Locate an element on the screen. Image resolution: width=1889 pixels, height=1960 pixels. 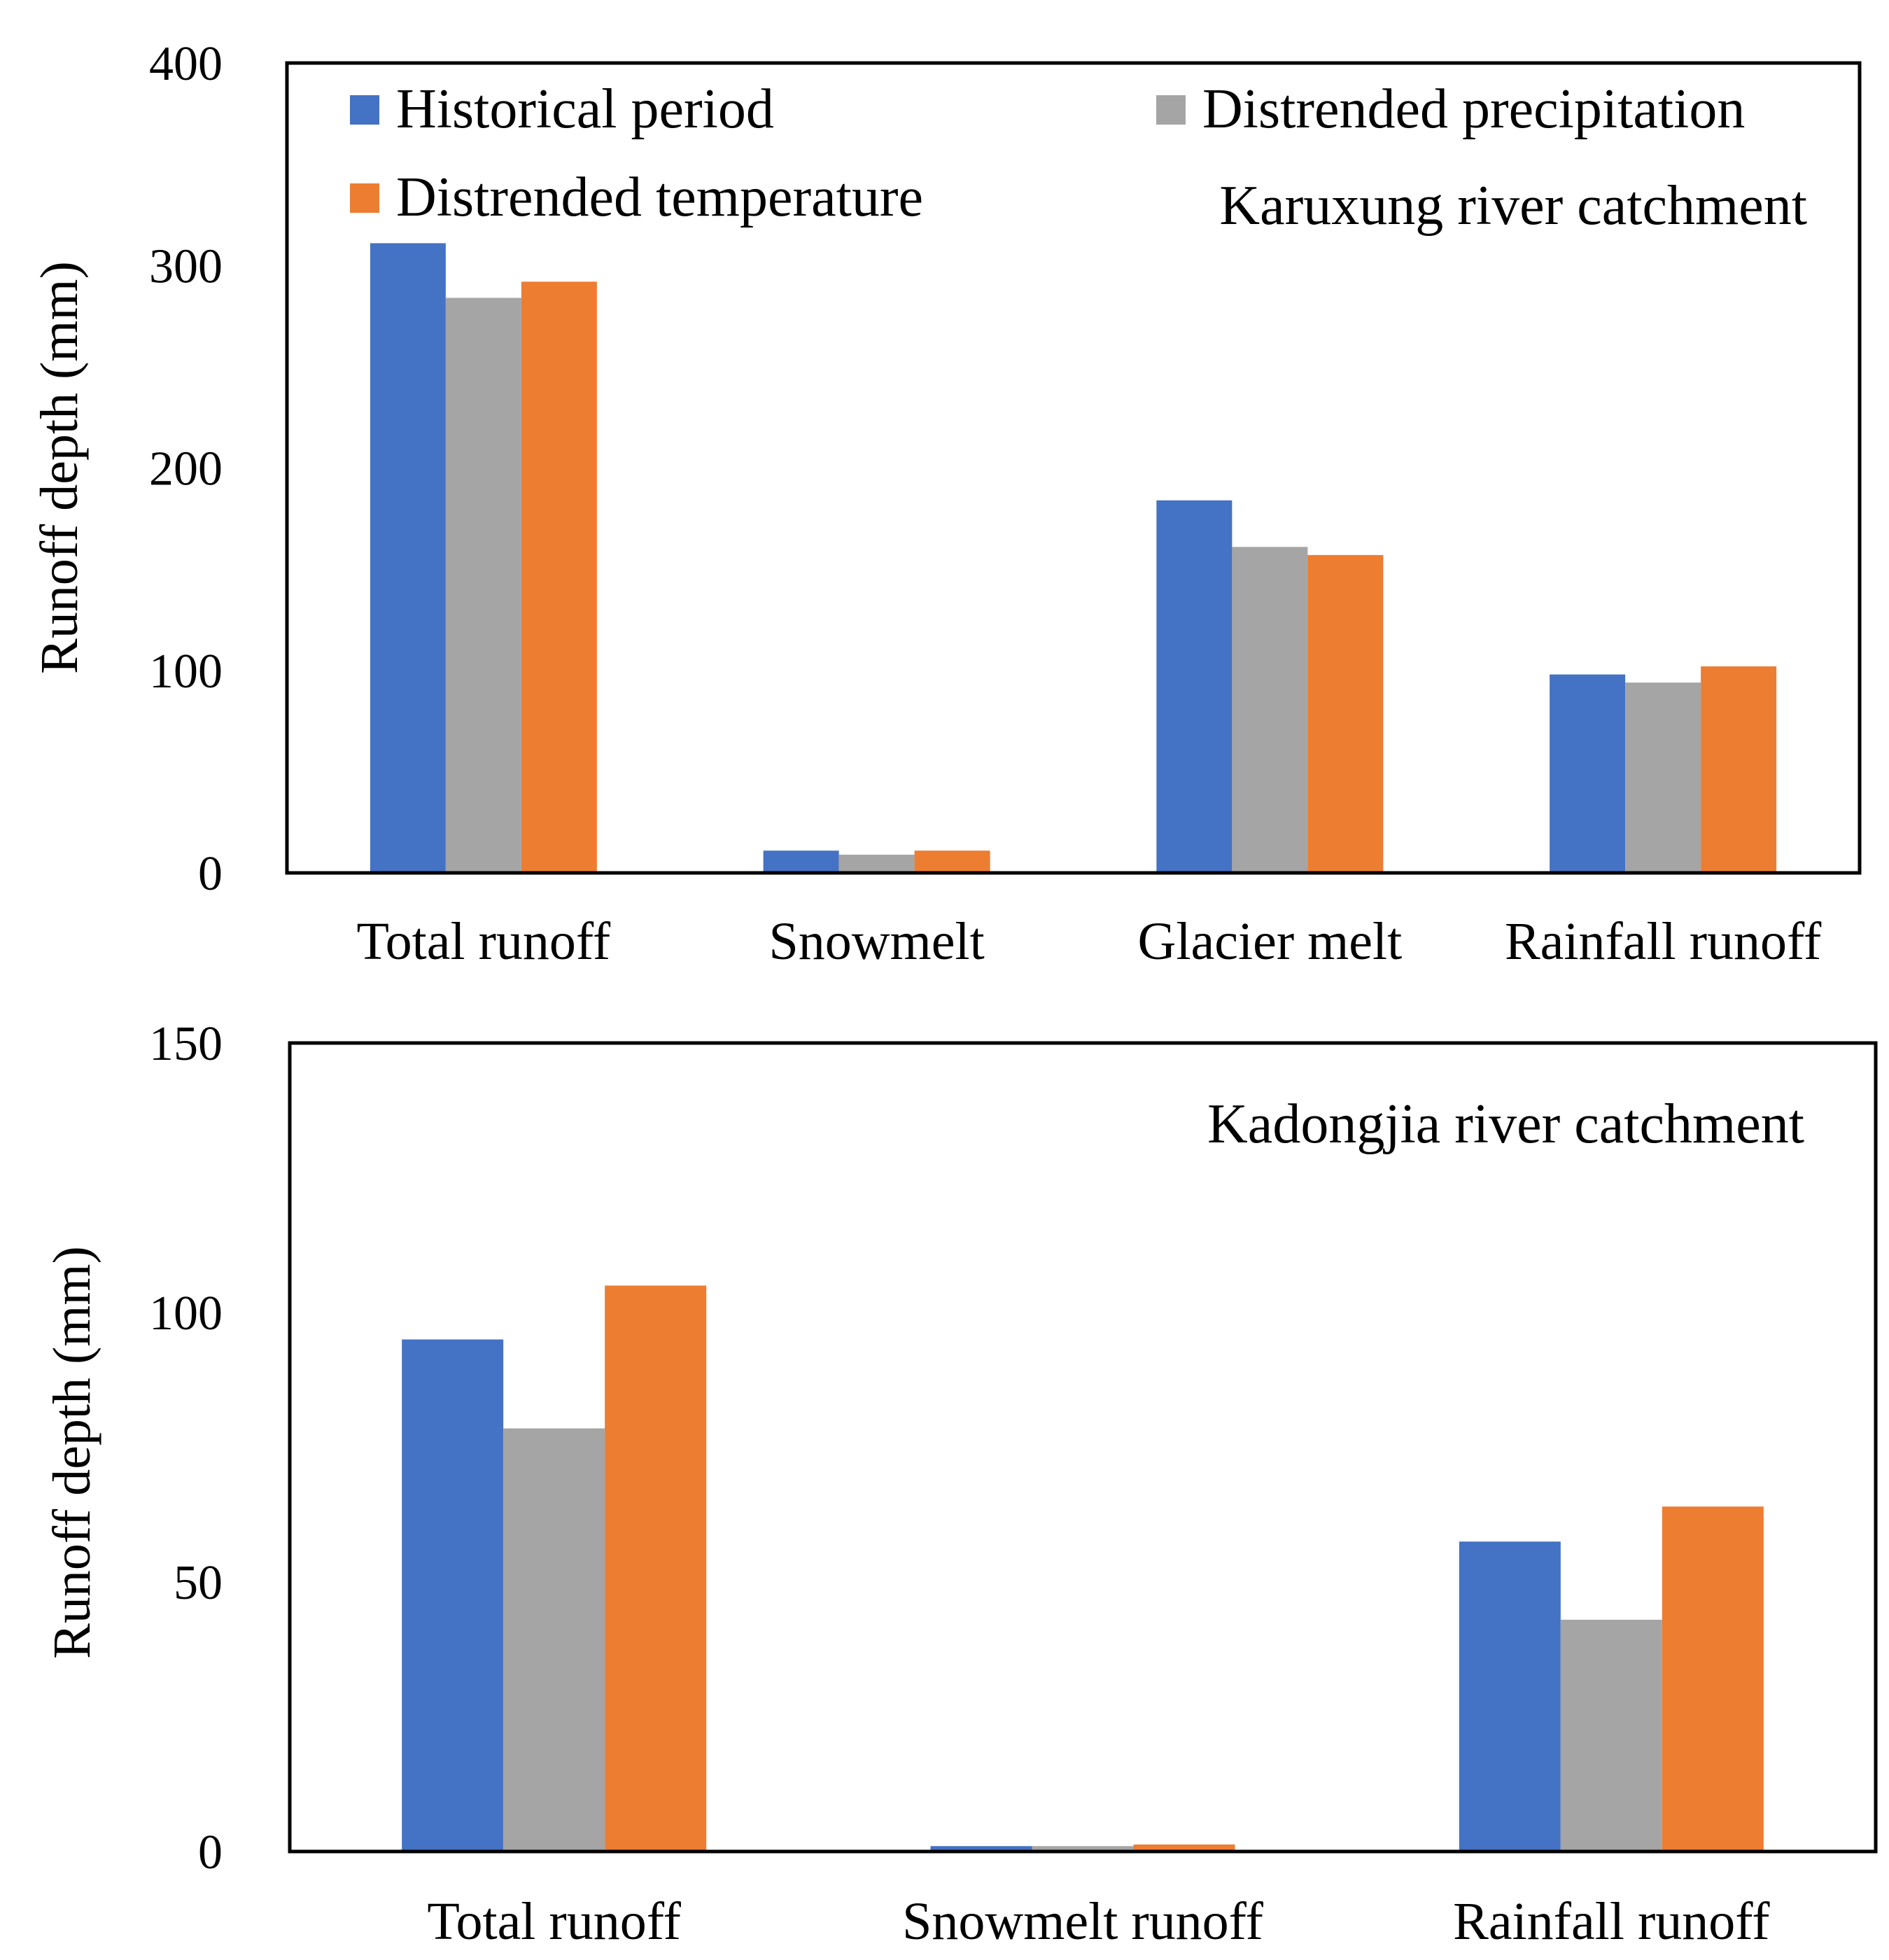
catchment-annotation: Kadongjia river catchment is located at coordinates (1505, 1124).